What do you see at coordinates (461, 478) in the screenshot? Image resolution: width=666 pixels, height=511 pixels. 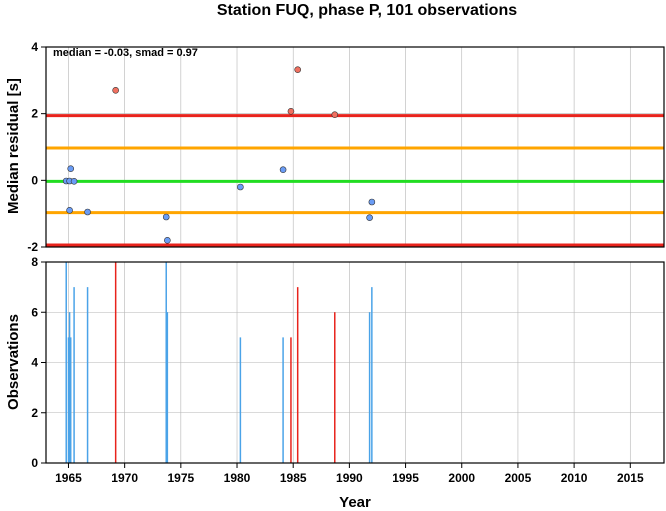 I see `x-tick-label: 2000` at bounding box center [461, 478].